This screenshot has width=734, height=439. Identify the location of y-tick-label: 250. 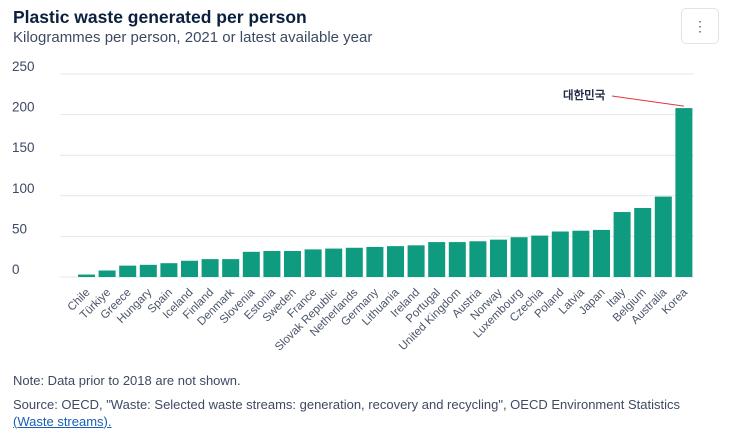
(23, 66).